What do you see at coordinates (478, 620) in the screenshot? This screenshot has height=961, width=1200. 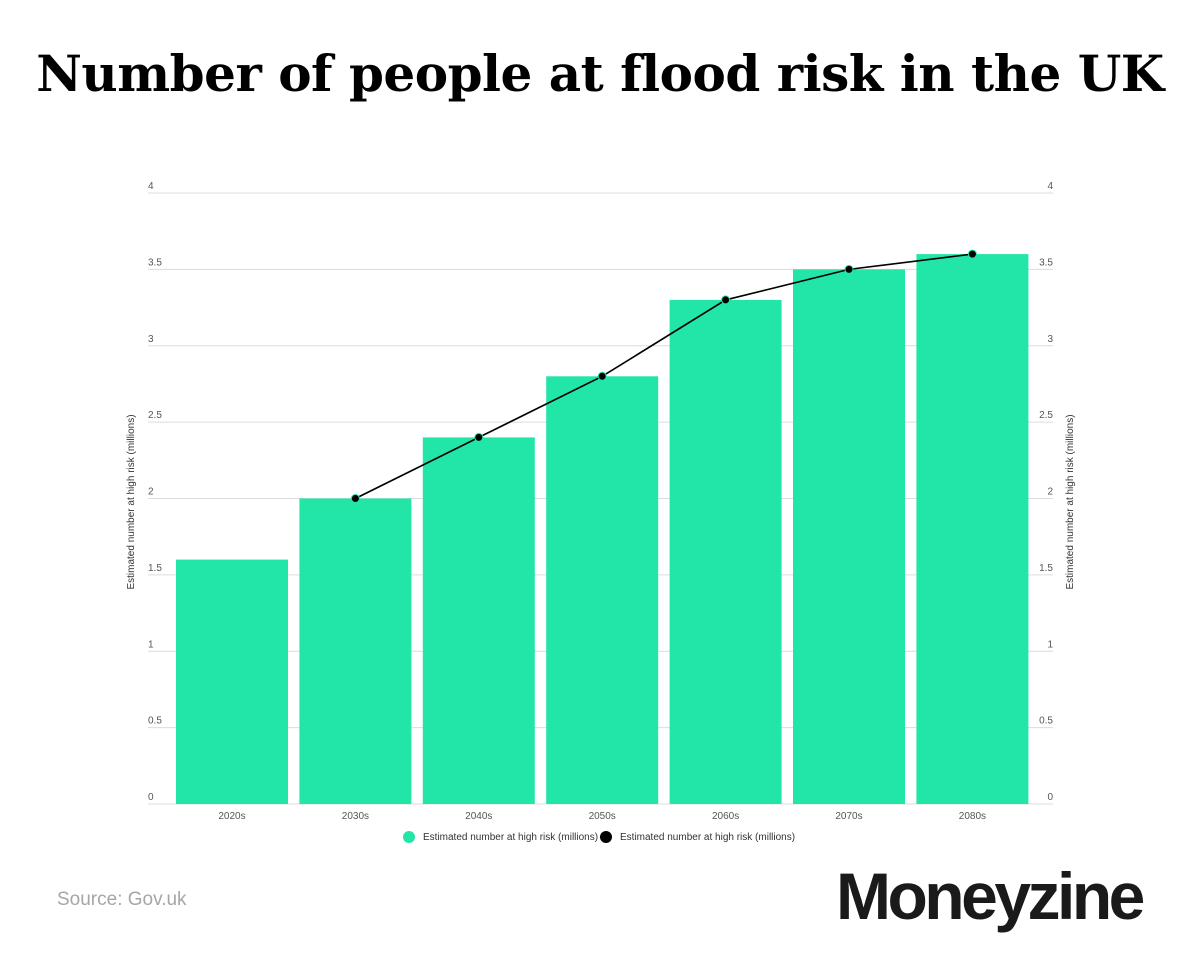 I see `bar-2040s` at bounding box center [478, 620].